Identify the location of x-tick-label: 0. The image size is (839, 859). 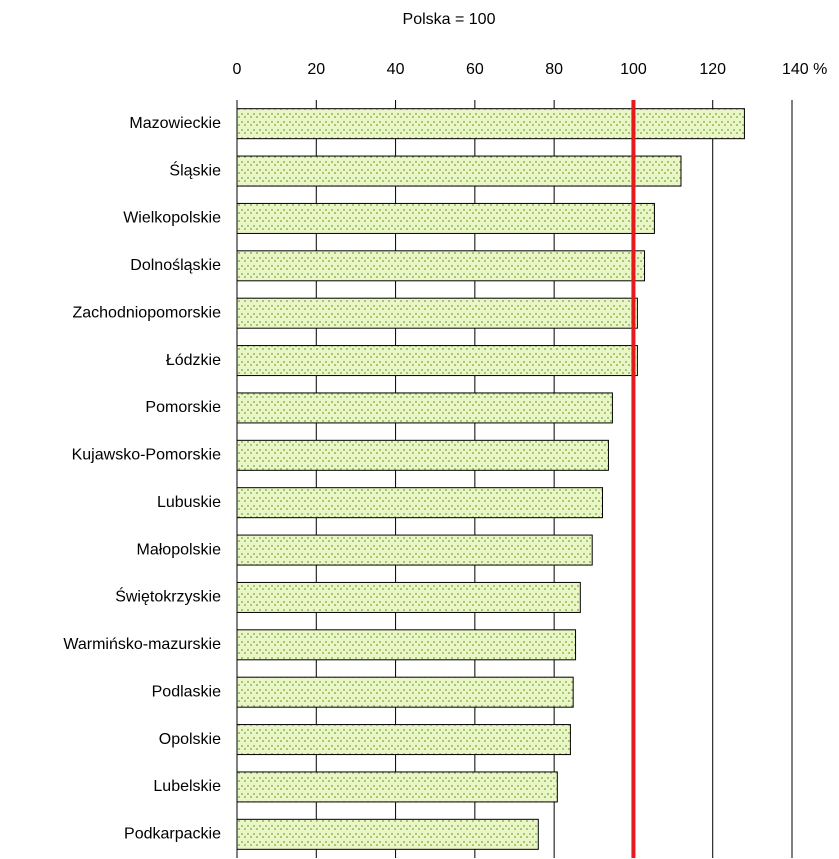
(237, 69).